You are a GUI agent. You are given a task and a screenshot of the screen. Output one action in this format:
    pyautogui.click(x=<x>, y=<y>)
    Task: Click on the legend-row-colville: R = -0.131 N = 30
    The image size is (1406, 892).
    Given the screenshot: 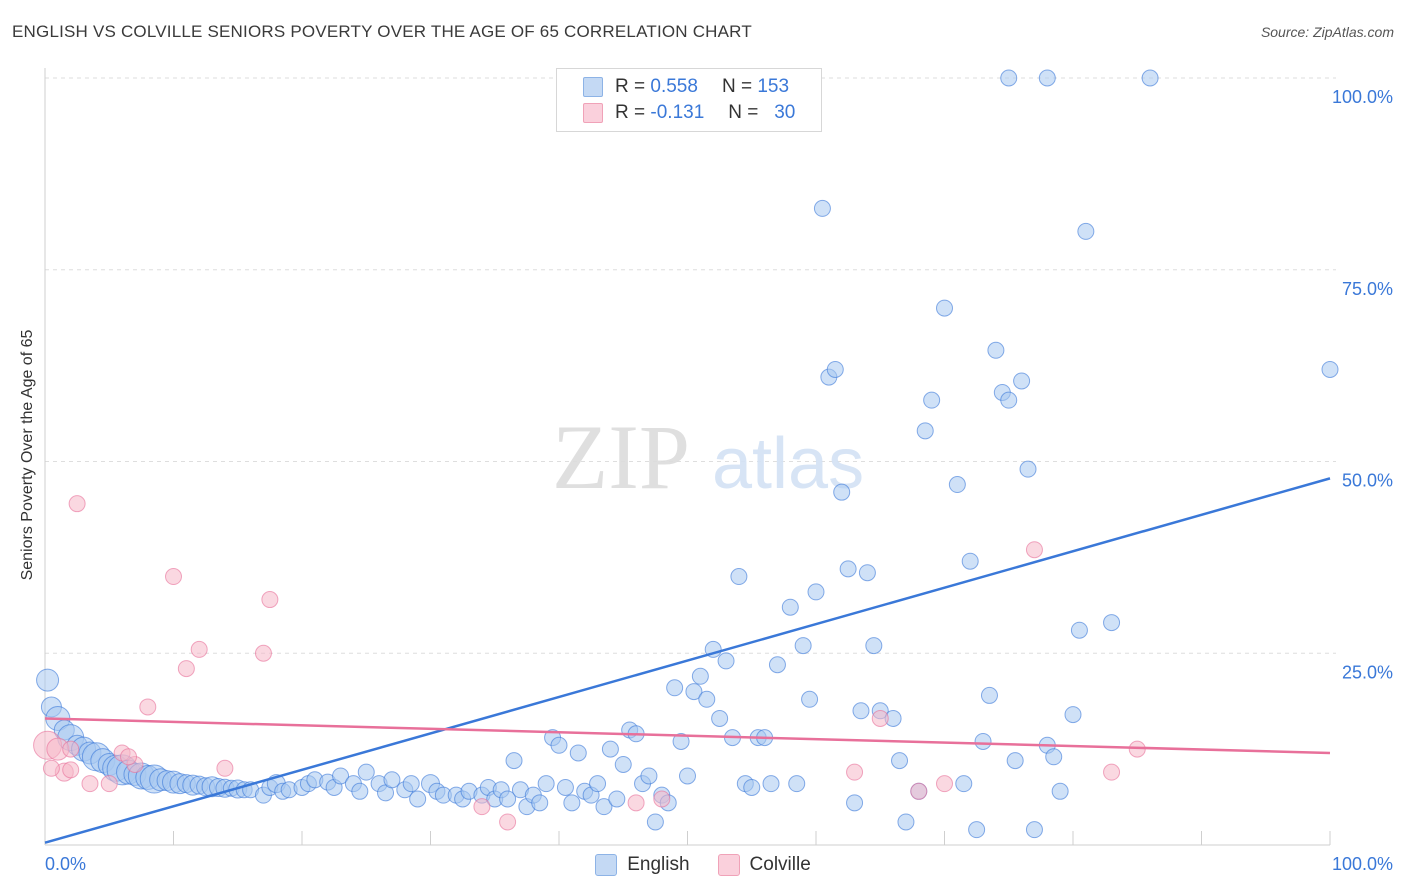 What is the action you would take?
    pyautogui.click(x=689, y=113)
    